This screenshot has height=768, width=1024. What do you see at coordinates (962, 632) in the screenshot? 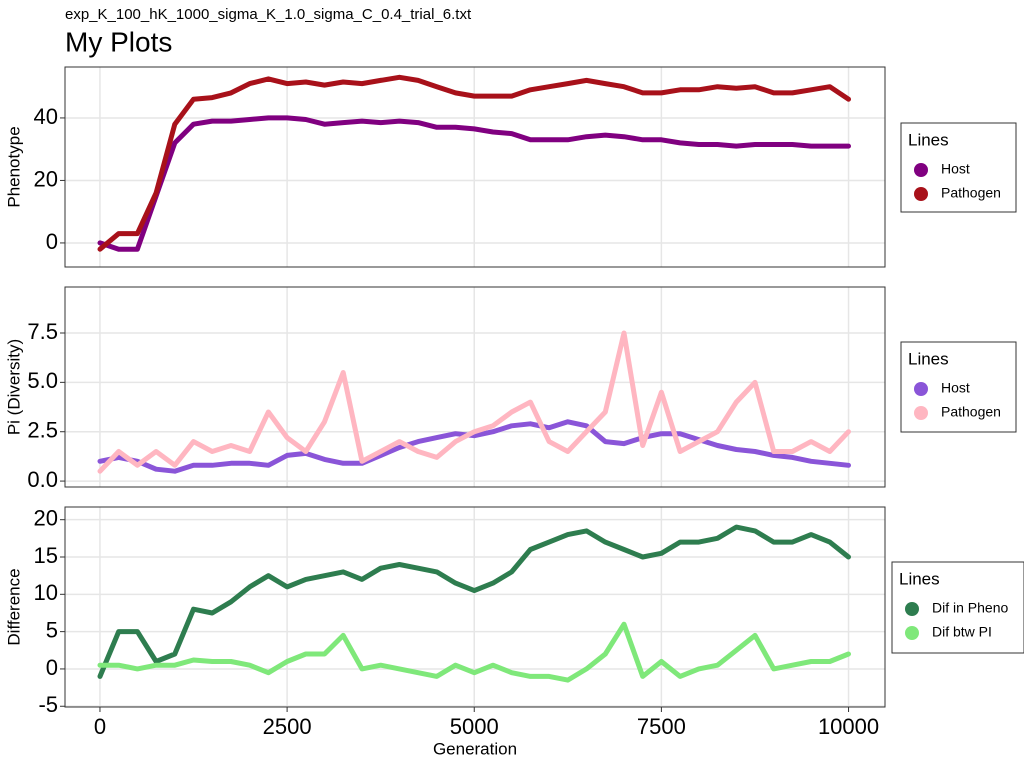
I see `legend-label: Dif btw PI` at bounding box center [962, 632].